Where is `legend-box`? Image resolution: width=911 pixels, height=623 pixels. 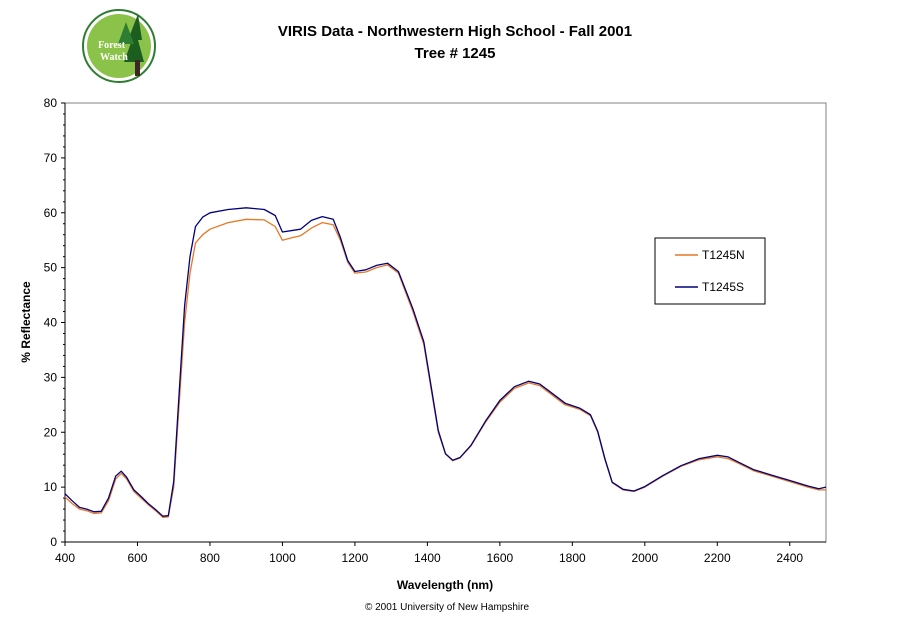 legend-box is located at coordinates (710, 271).